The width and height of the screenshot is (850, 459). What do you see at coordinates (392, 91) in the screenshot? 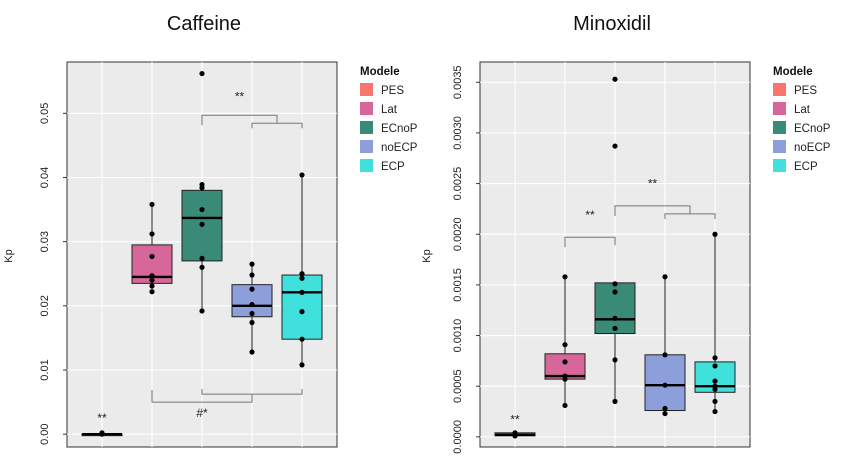
I see `caffeine-legend-label-pes: PES` at bounding box center [392, 91].